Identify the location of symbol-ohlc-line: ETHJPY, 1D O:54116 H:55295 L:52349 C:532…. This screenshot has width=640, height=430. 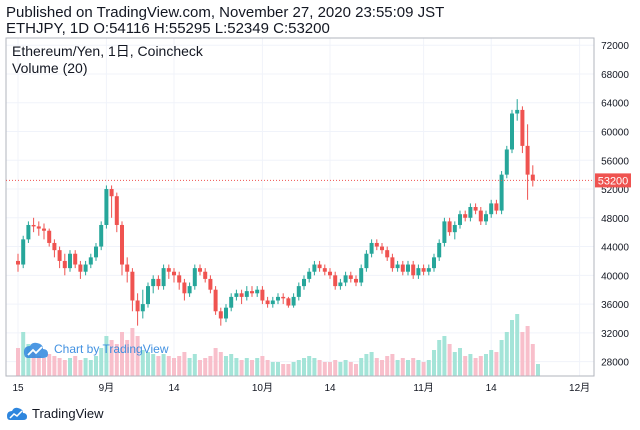
(168, 28).